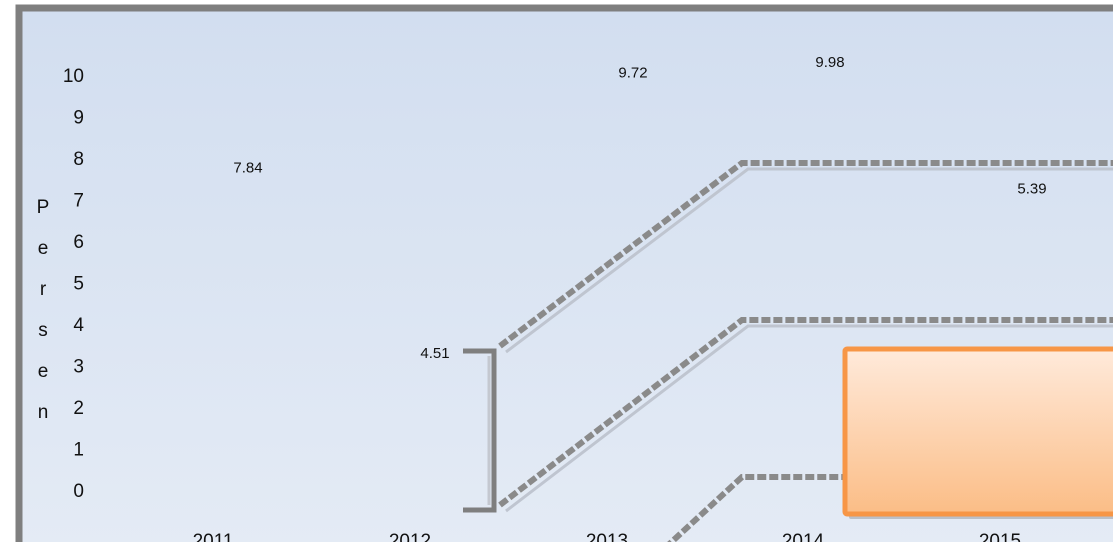 This screenshot has height=547, width=1113. What do you see at coordinates (78, 491) in the screenshot?
I see `y-tick-label: 0` at bounding box center [78, 491].